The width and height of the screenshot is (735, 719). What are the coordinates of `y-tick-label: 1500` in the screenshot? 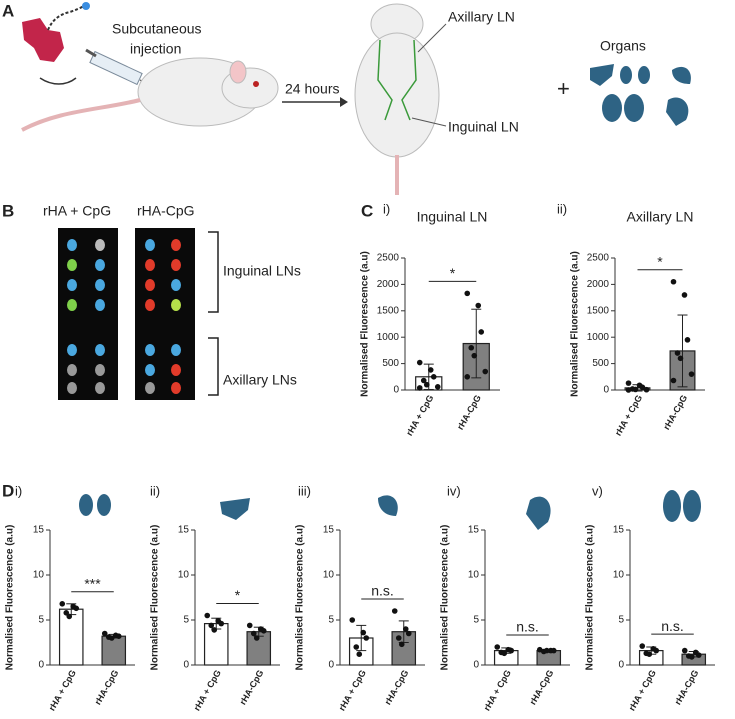 It's located at (598, 310).